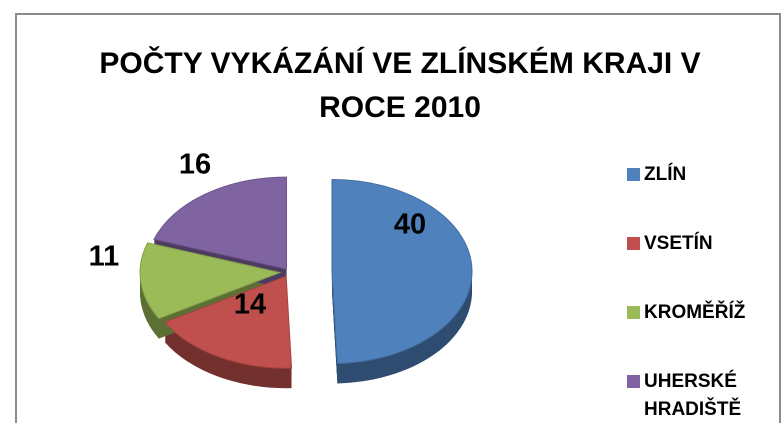  I want to click on data-label: 40, so click(410, 225).